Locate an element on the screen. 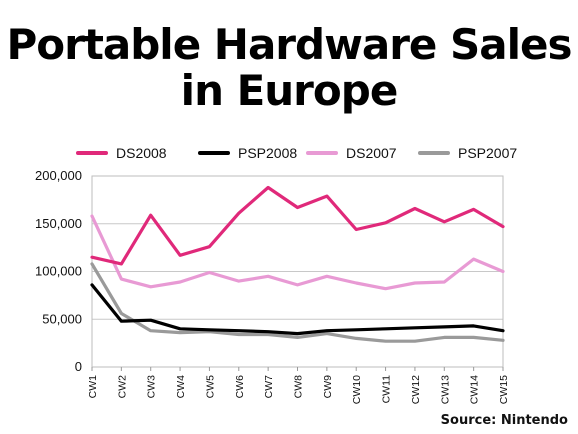  x-tick-label: CW8 is located at coordinates (299, 386).